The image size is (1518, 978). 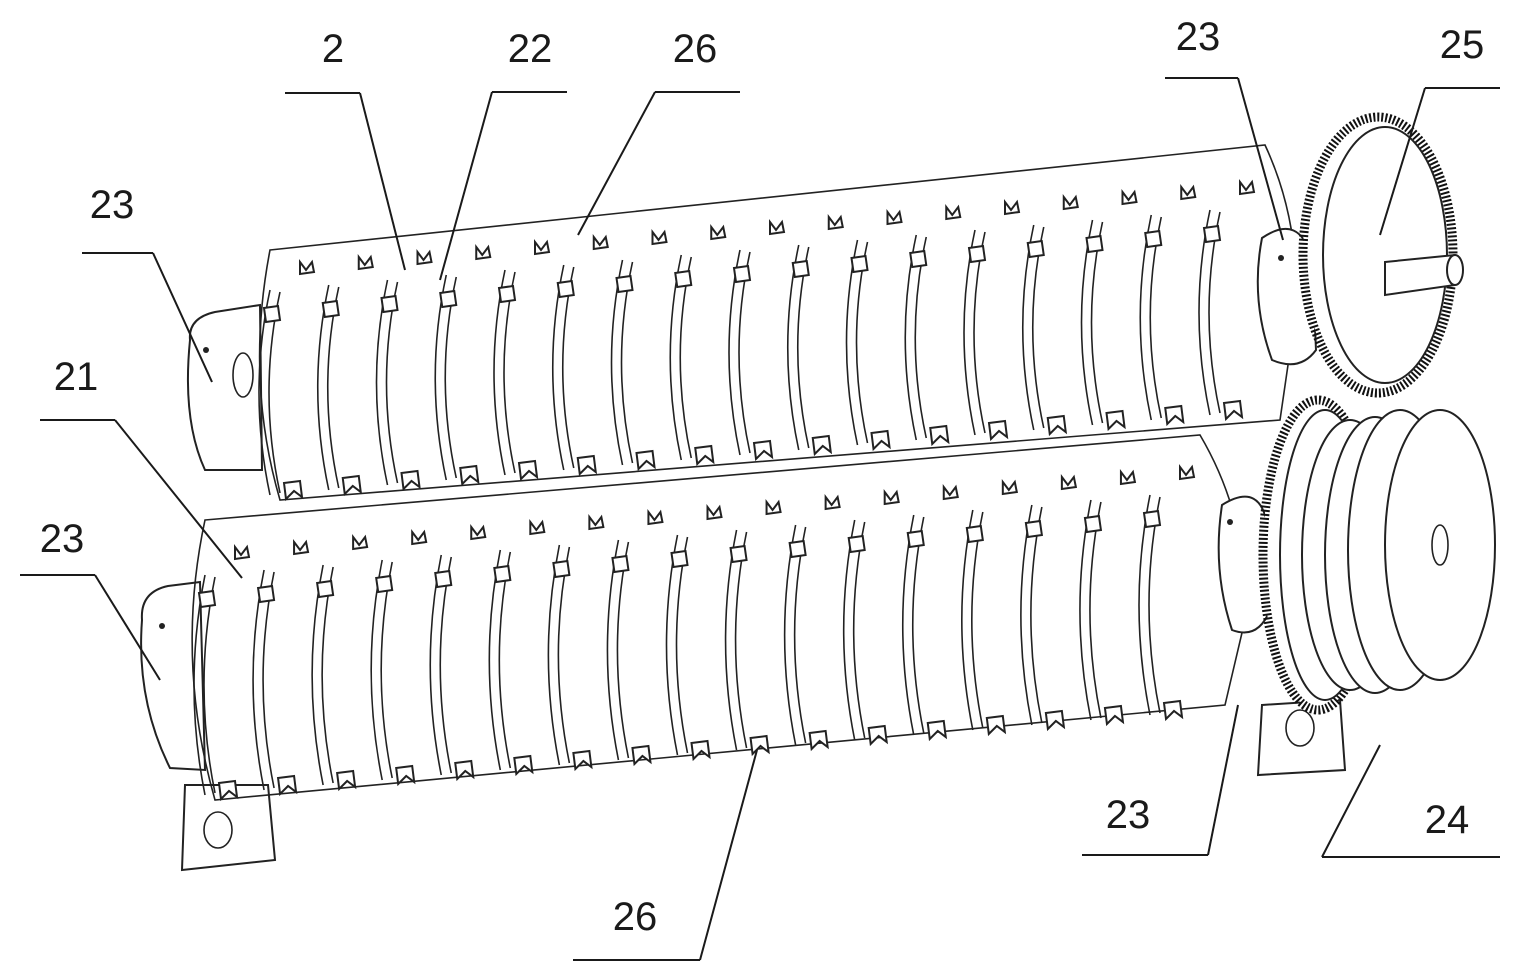 I want to click on lower-left-mount-foot, so click(x=228, y=827).